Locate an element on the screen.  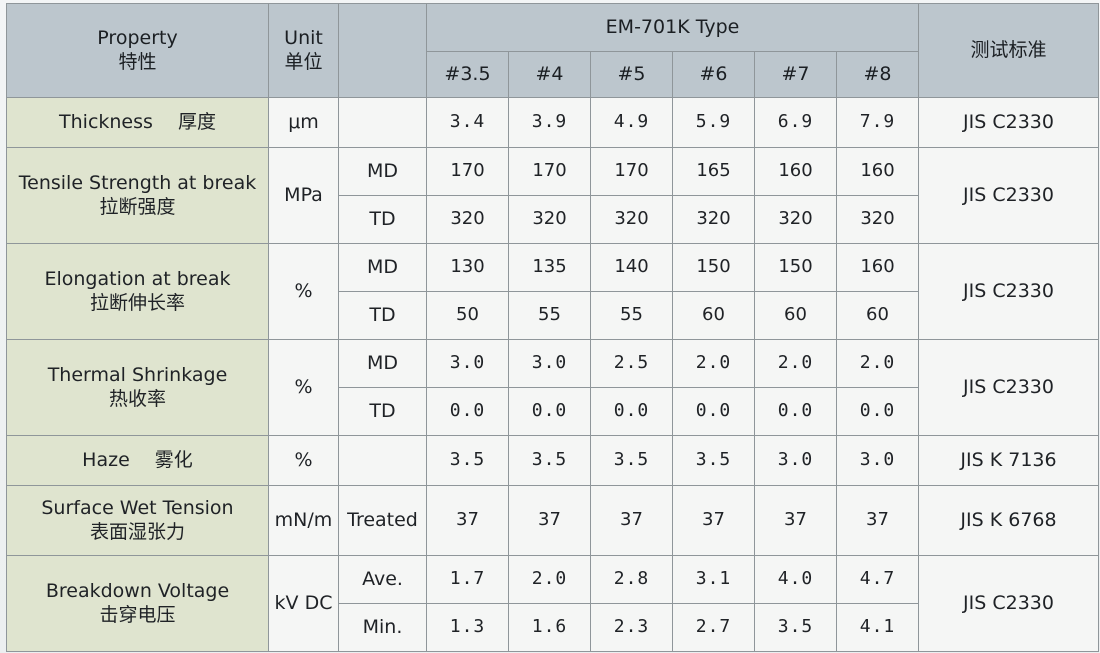
value-cell: 1.6 is located at coordinates (549, 627).